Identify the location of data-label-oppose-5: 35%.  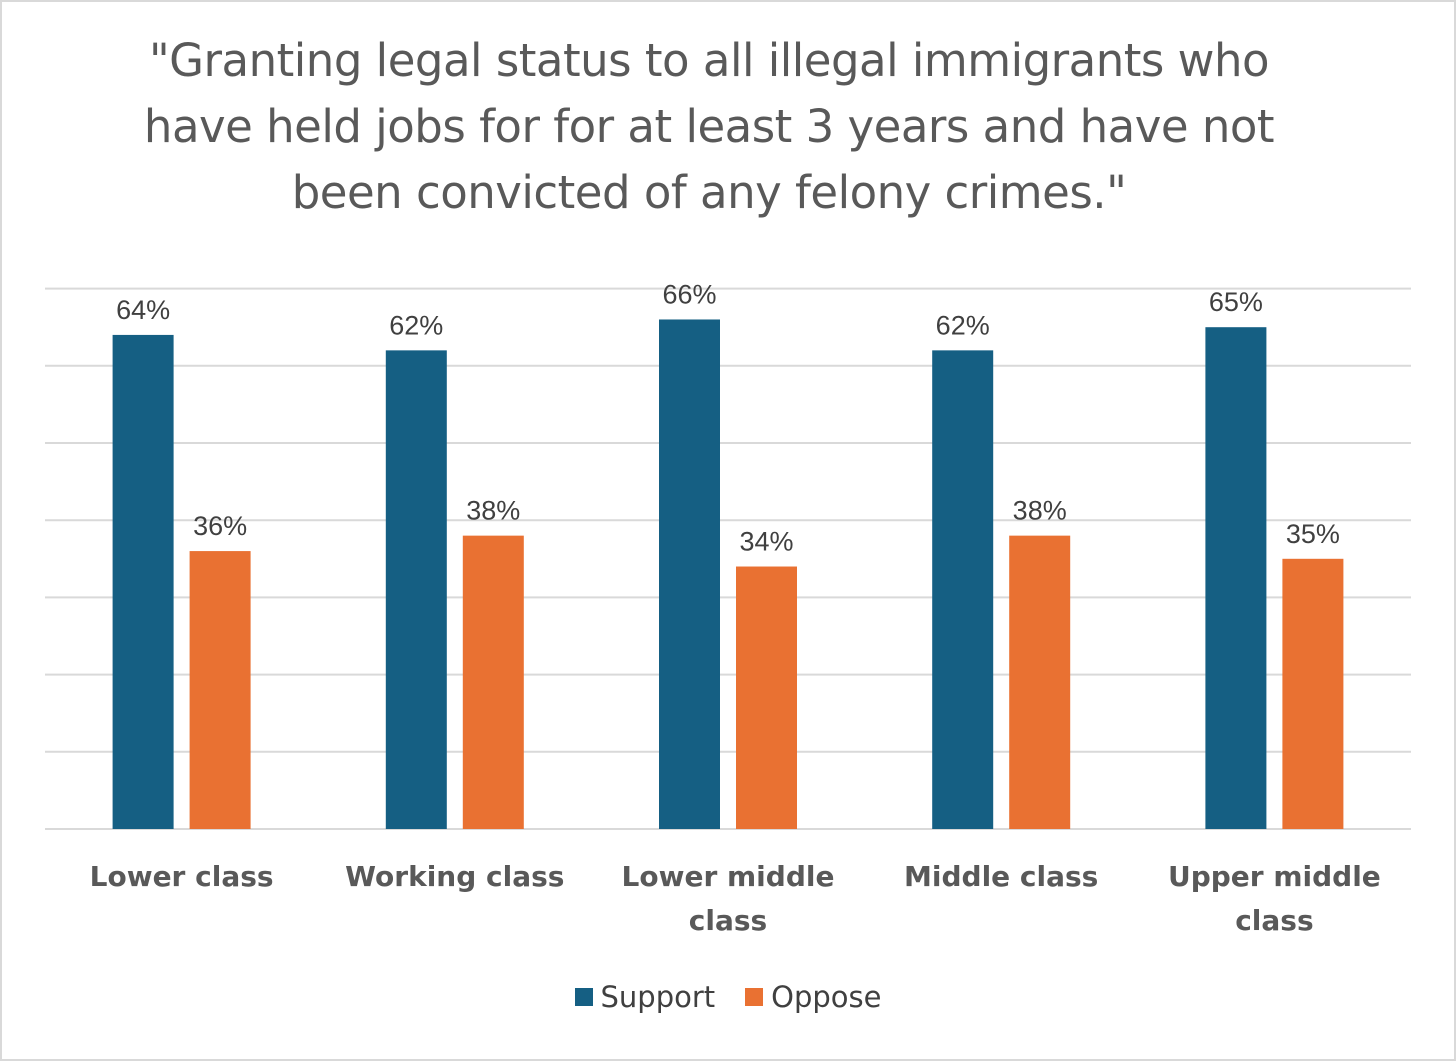
(1313, 534).